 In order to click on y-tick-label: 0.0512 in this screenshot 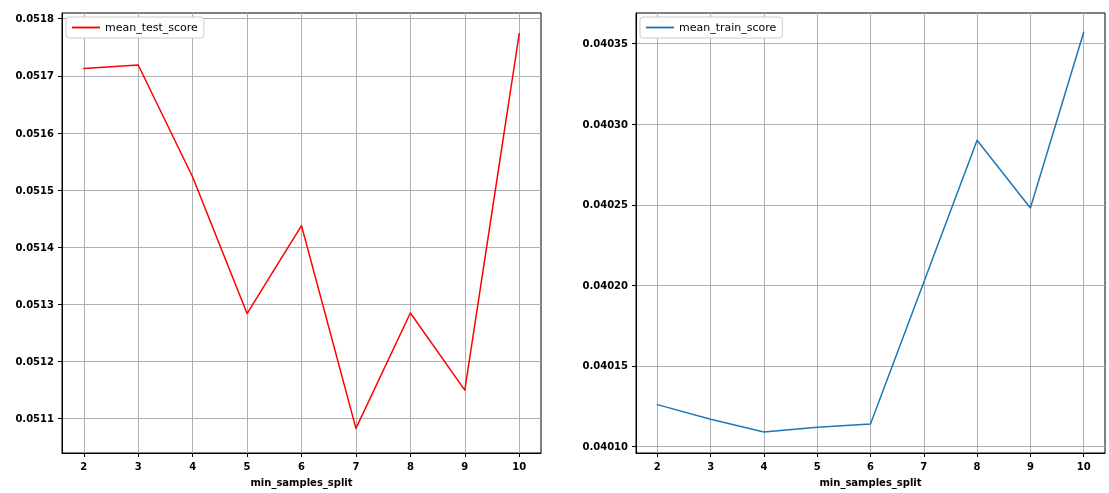, I will do `click(35, 362)`.